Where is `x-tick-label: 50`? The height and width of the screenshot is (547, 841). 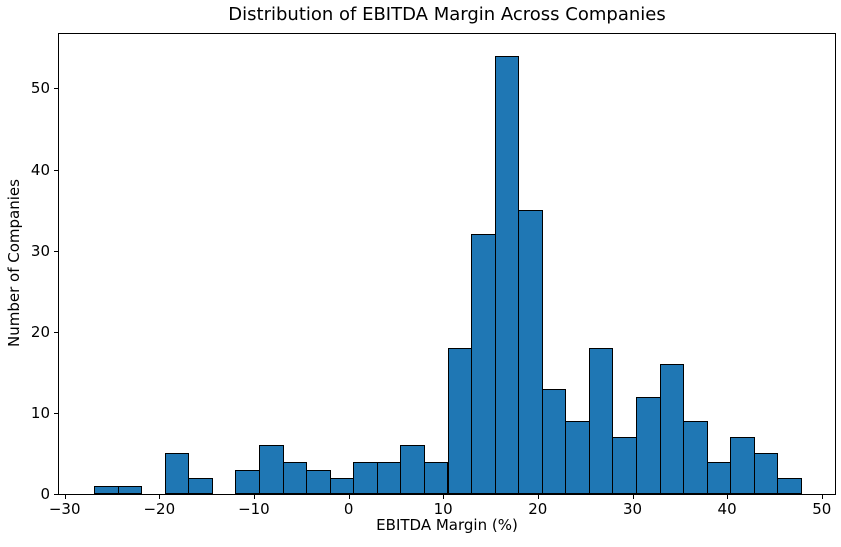
x-tick-label: 50 is located at coordinates (822, 509).